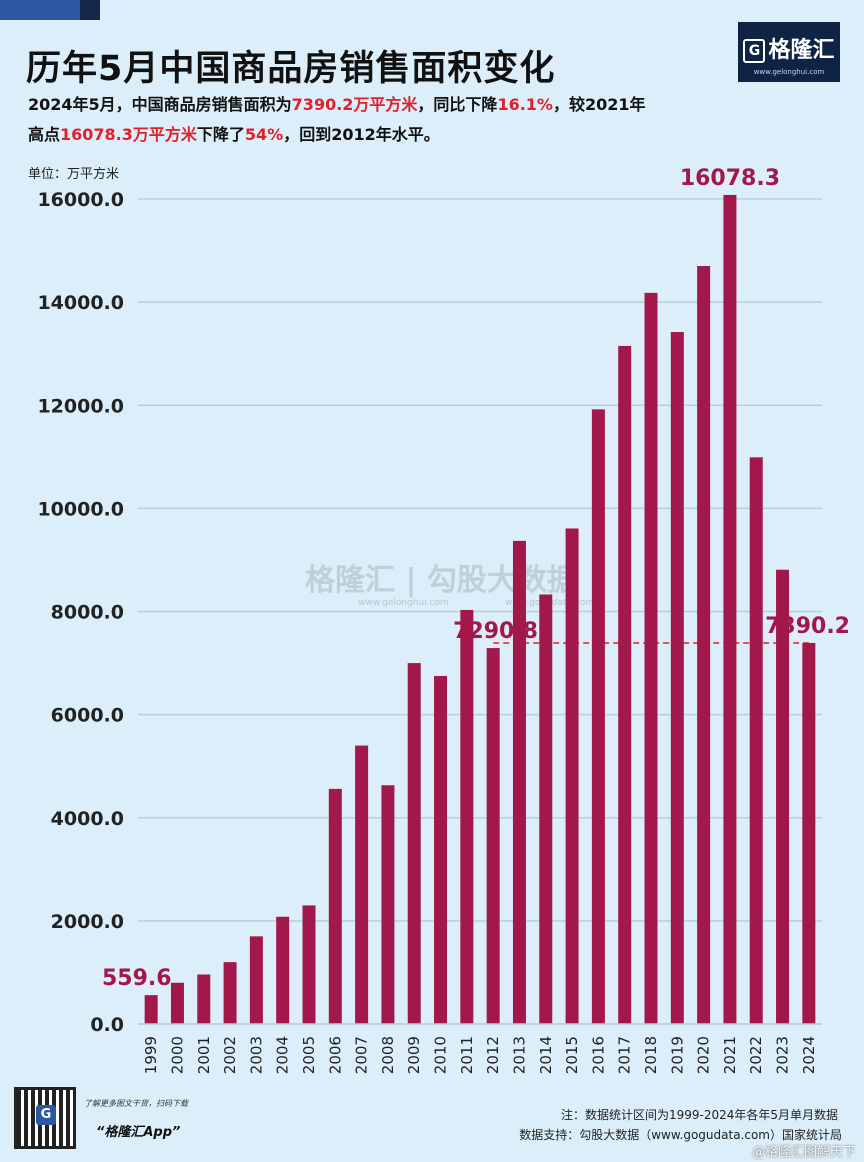 This screenshot has width=864, height=1162. What do you see at coordinates (80, 200) in the screenshot?
I see `y-tick-label: 16000.0` at bounding box center [80, 200].